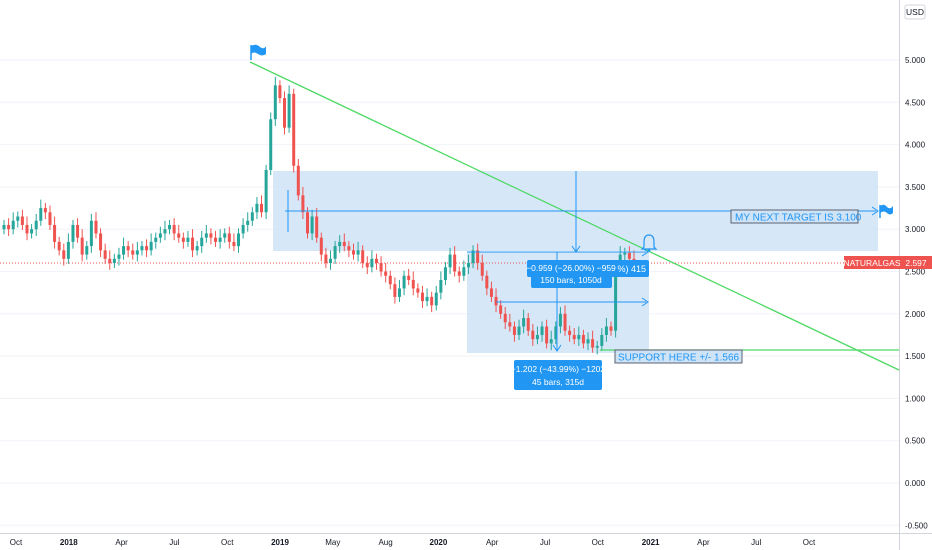 Image resolution: width=932 pixels, height=550 pixels. Describe the element at coordinates (258, 52) in the screenshot. I see `flag-icon` at that location.